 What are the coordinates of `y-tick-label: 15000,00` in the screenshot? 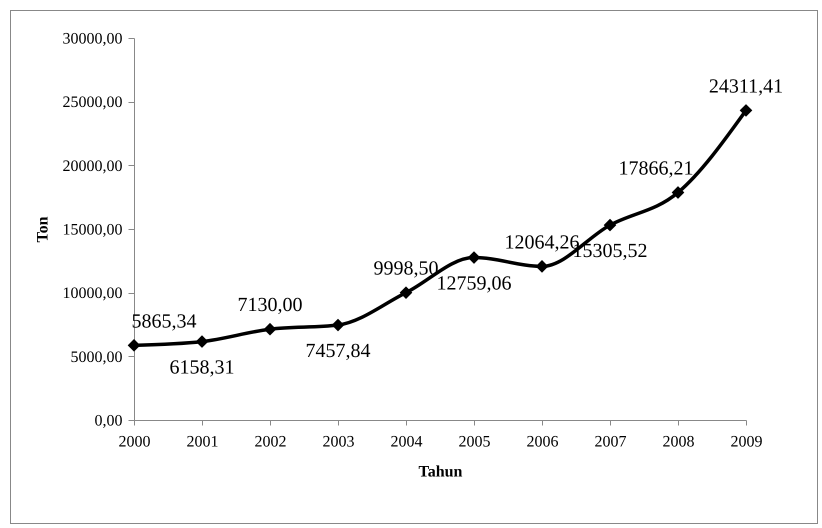 It's located at (92, 230).